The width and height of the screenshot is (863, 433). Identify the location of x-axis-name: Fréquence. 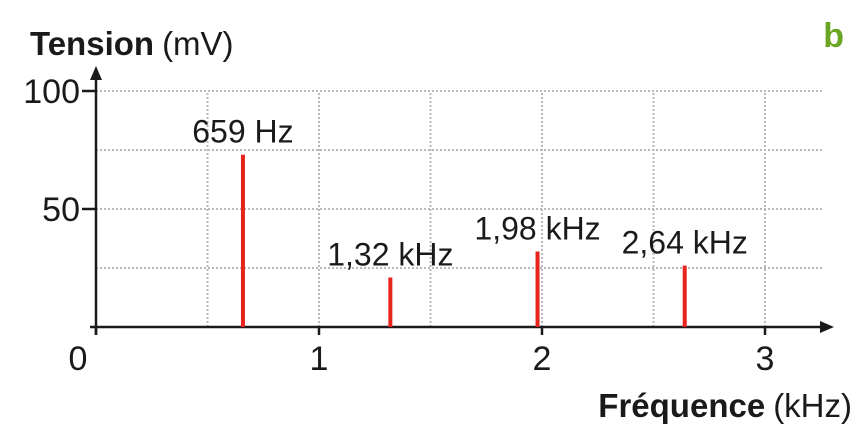
(681, 405).